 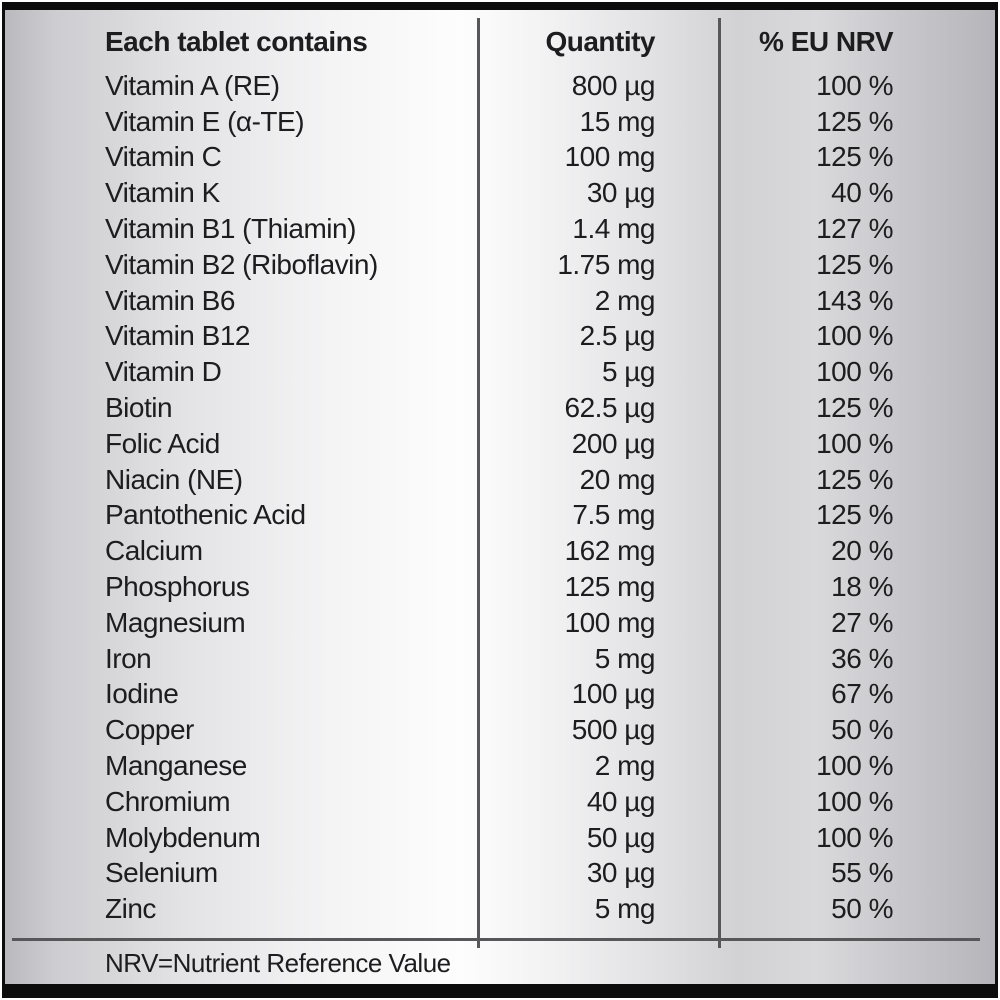 I want to click on table-row: Zinc 5 mg 50 %, so click(x=500, y=909).